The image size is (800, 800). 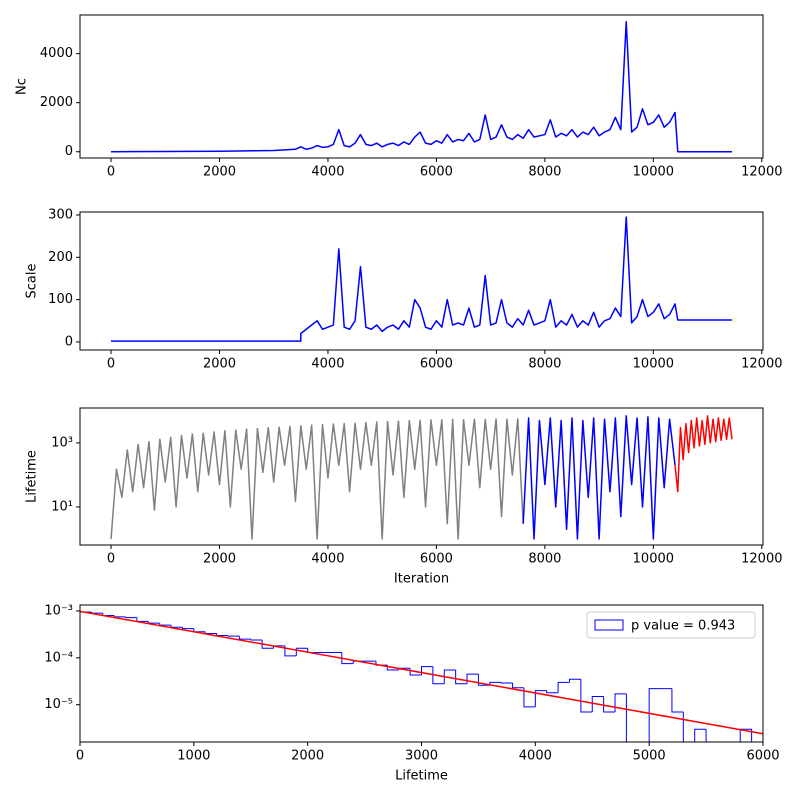 I want to click on x-axis-label: Iteration, so click(x=421, y=579).